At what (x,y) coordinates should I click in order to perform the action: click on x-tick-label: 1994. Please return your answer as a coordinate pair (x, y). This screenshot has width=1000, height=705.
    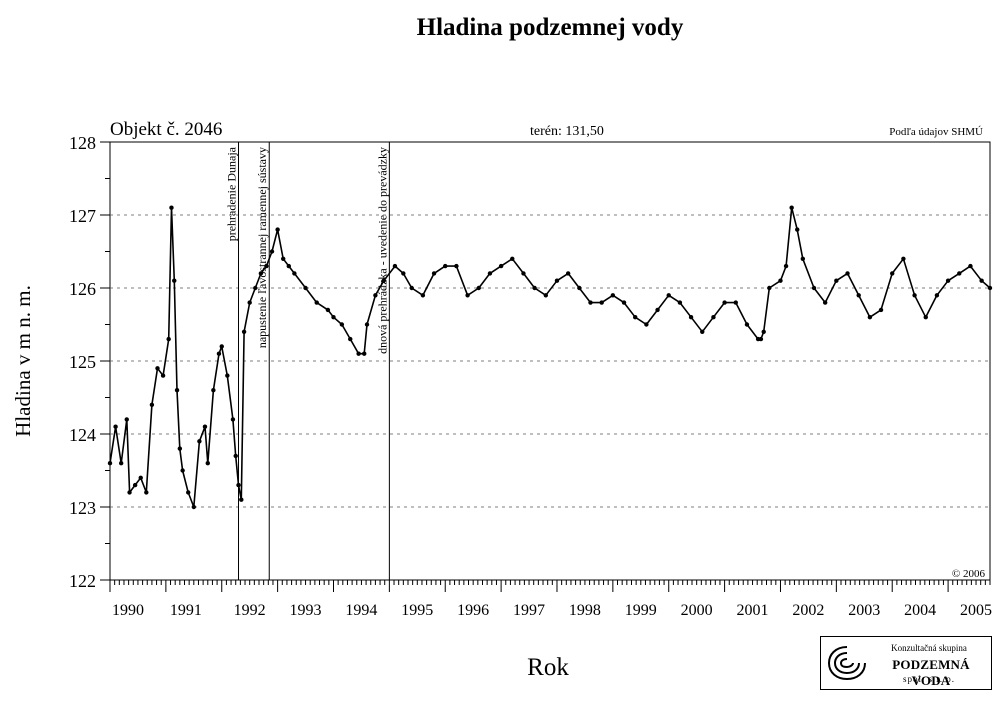
    Looking at the image, I should click on (361, 610).